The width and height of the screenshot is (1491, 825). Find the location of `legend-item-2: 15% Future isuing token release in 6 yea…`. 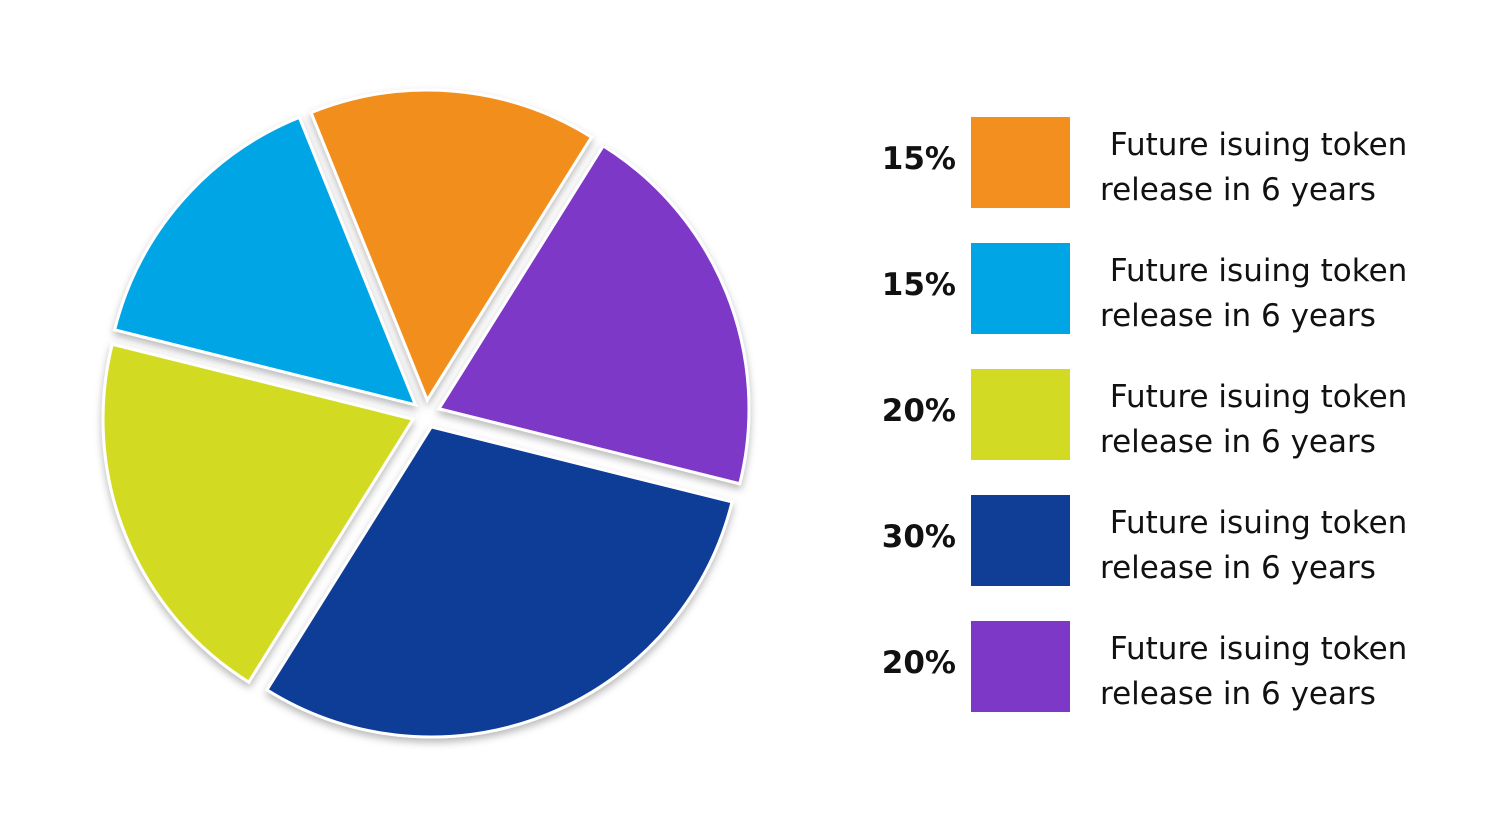

legend-item-2: 15% Future isuing token release in 6 yea… is located at coordinates (1165, 289).